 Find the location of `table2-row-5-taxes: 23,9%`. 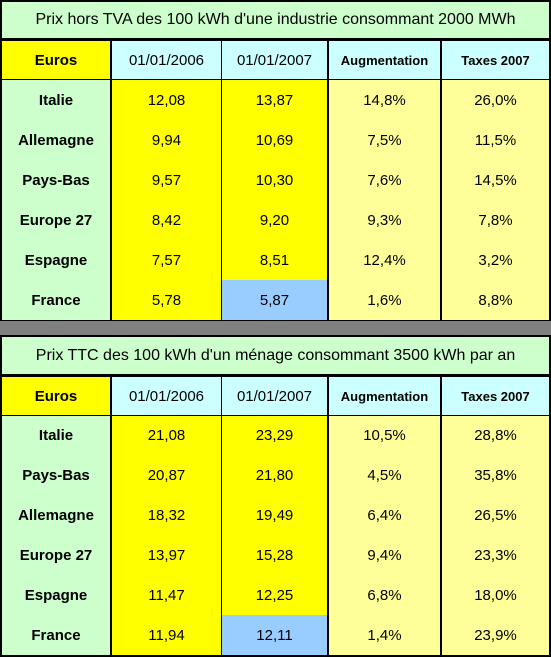

table2-row-5-taxes: 23,9% is located at coordinates (495, 635).